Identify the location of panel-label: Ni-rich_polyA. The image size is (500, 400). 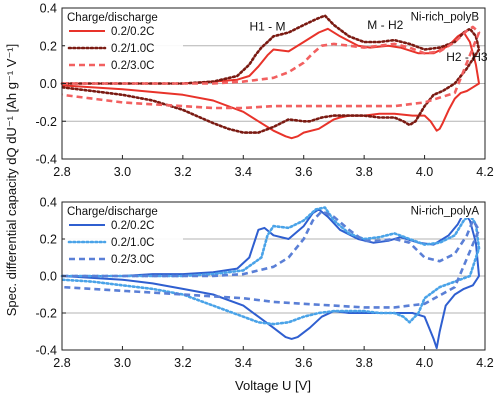
(445, 212).